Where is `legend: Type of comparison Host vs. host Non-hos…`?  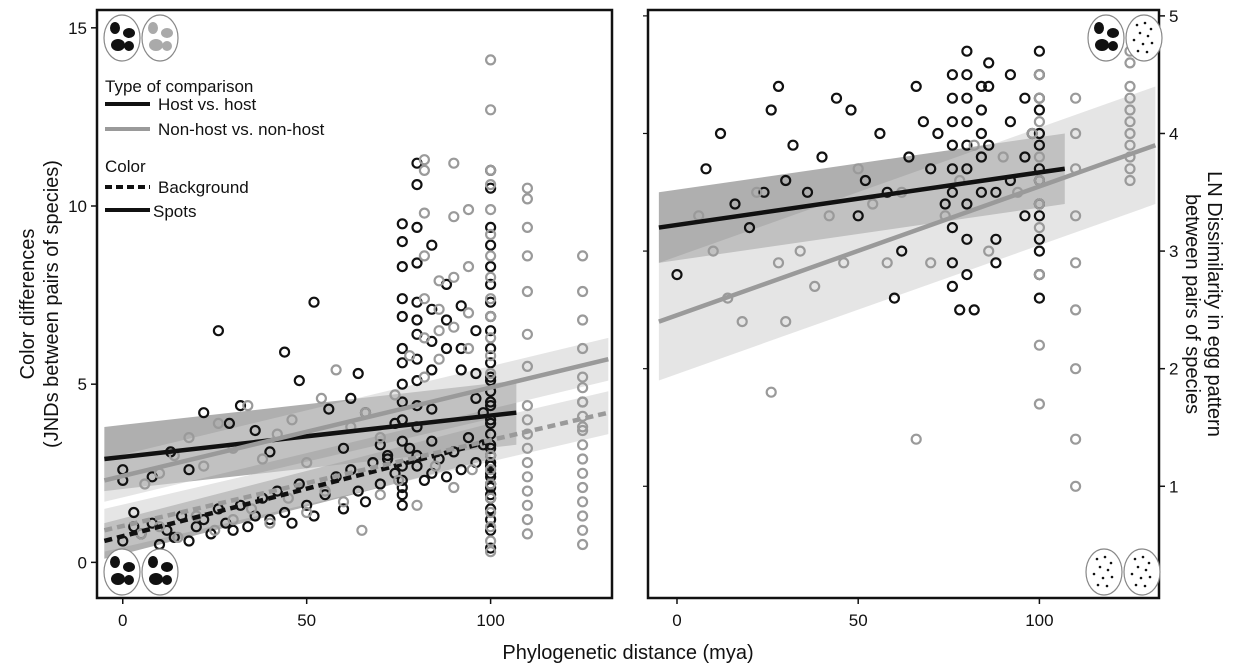 legend: Type of comparison Host vs. host Non-hos… is located at coordinates (215, 149).